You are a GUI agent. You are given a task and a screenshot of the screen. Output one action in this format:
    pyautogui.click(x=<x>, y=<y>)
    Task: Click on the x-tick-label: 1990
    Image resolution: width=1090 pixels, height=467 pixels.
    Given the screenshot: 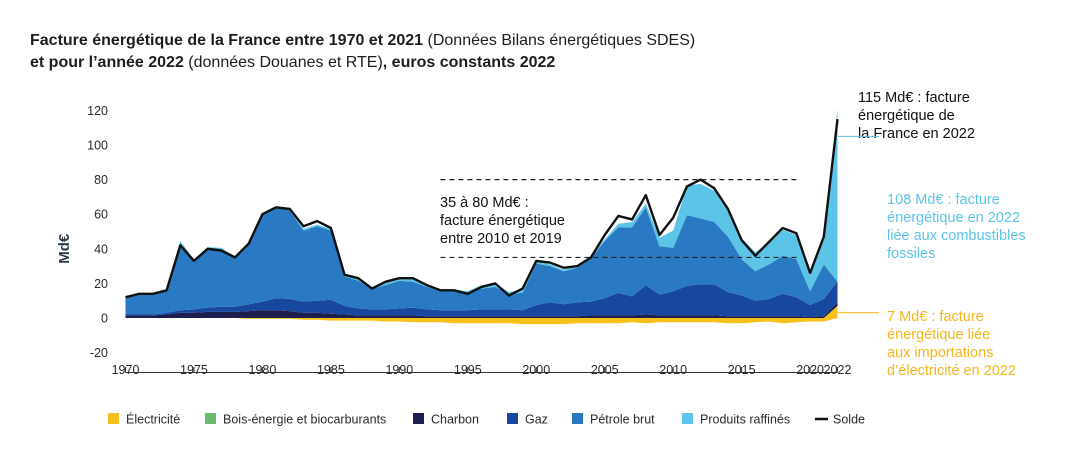 What is the action you would take?
    pyautogui.click(x=399, y=370)
    